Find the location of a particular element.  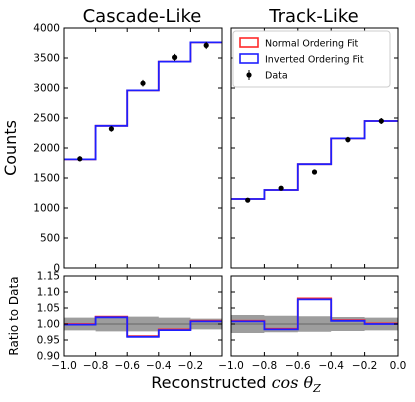

y-tick-label: 1000 is located at coordinates (46, 209).